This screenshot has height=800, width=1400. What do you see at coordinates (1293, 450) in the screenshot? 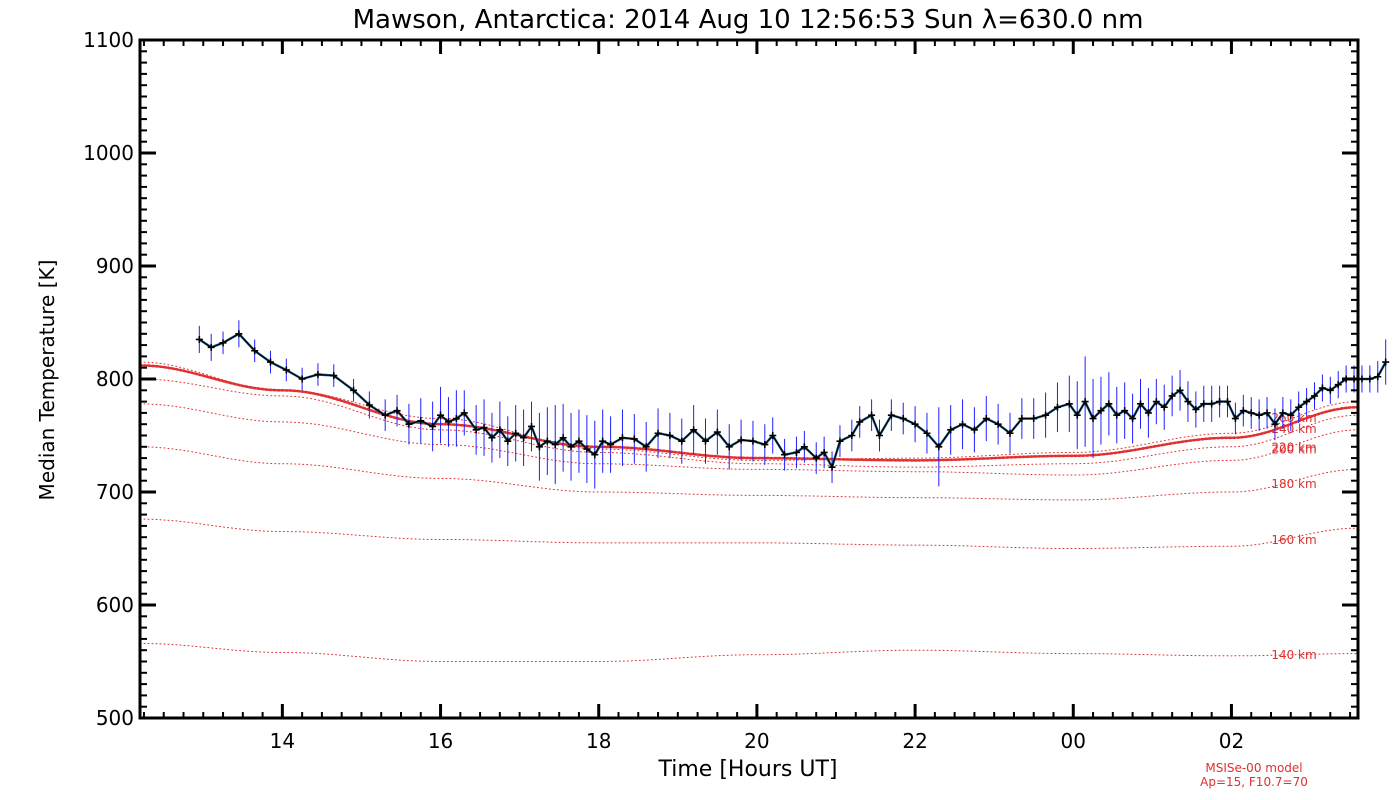
I see `model-label-200km: 200 km` at bounding box center [1293, 450].